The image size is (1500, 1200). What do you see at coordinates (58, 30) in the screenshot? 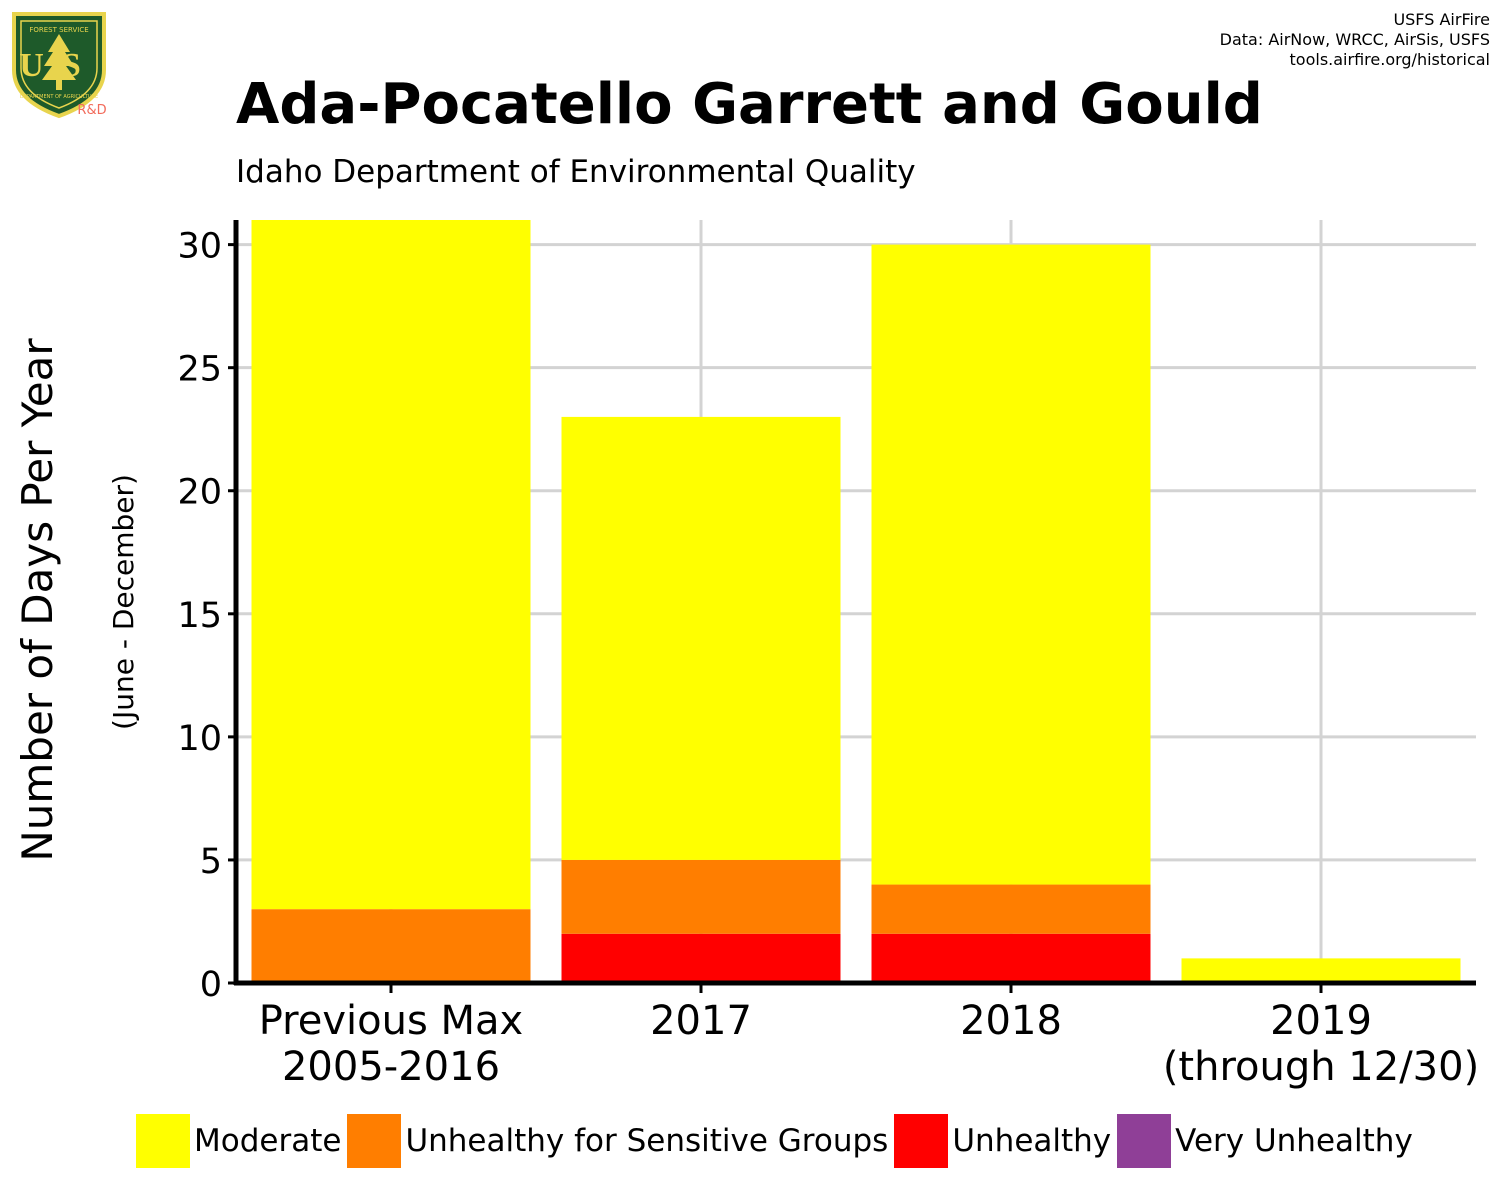
I see `logo-top-text: FOREST SERVICE` at bounding box center [58, 30].